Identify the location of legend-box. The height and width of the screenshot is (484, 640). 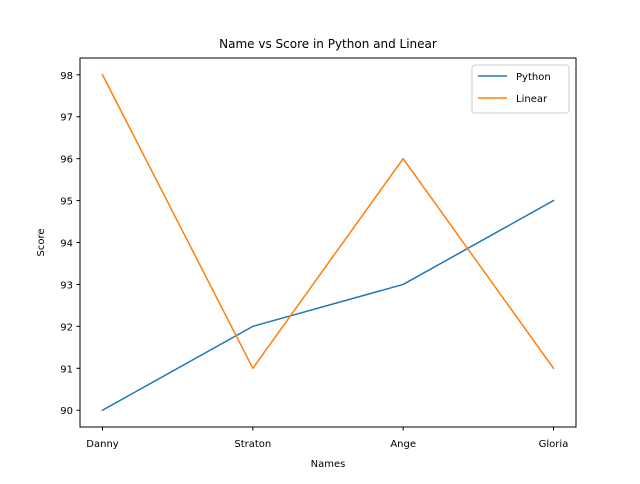
(520, 89).